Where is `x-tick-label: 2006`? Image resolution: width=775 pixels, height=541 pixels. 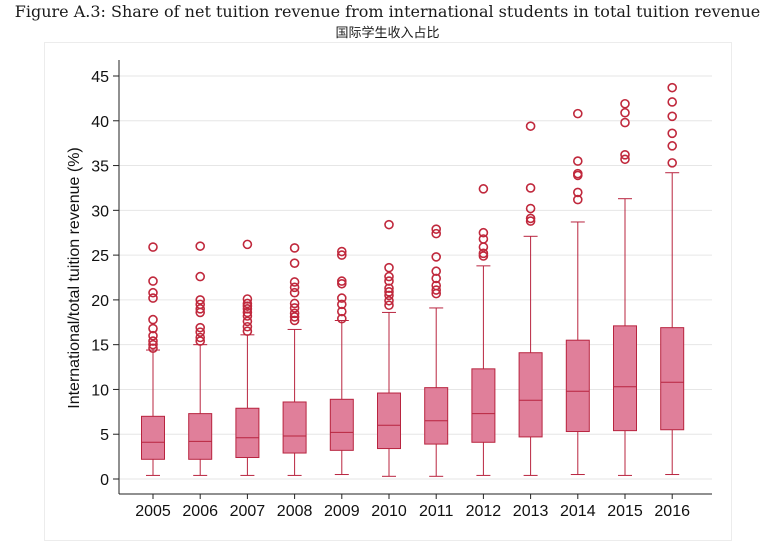 x-tick-label: 2006 is located at coordinates (200, 511).